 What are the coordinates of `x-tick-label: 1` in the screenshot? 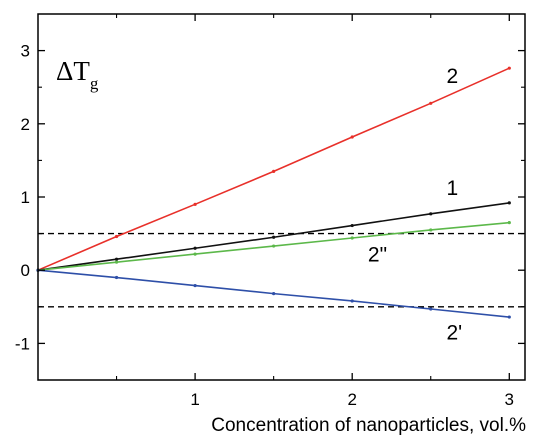 It's located at (194, 399).